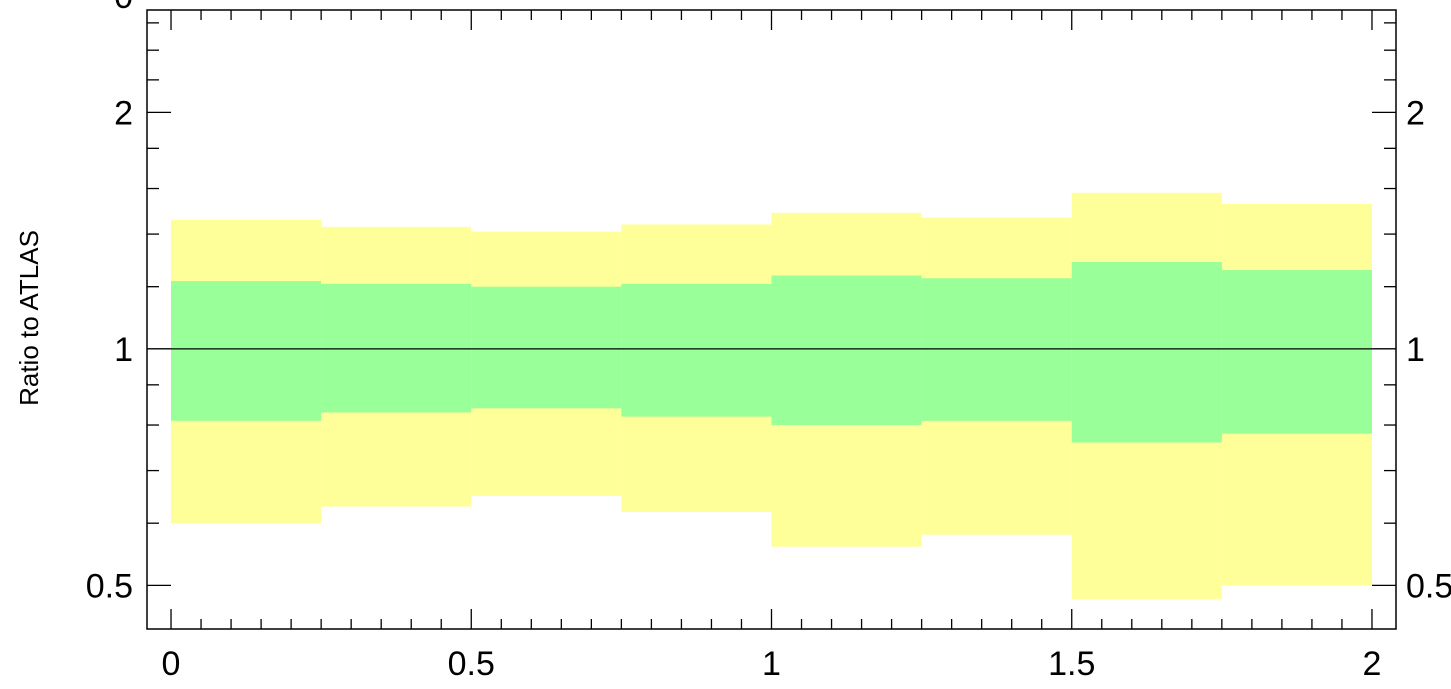 The image size is (1451, 689). I want to click on x-tick-label: 0.5, so click(471, 664).